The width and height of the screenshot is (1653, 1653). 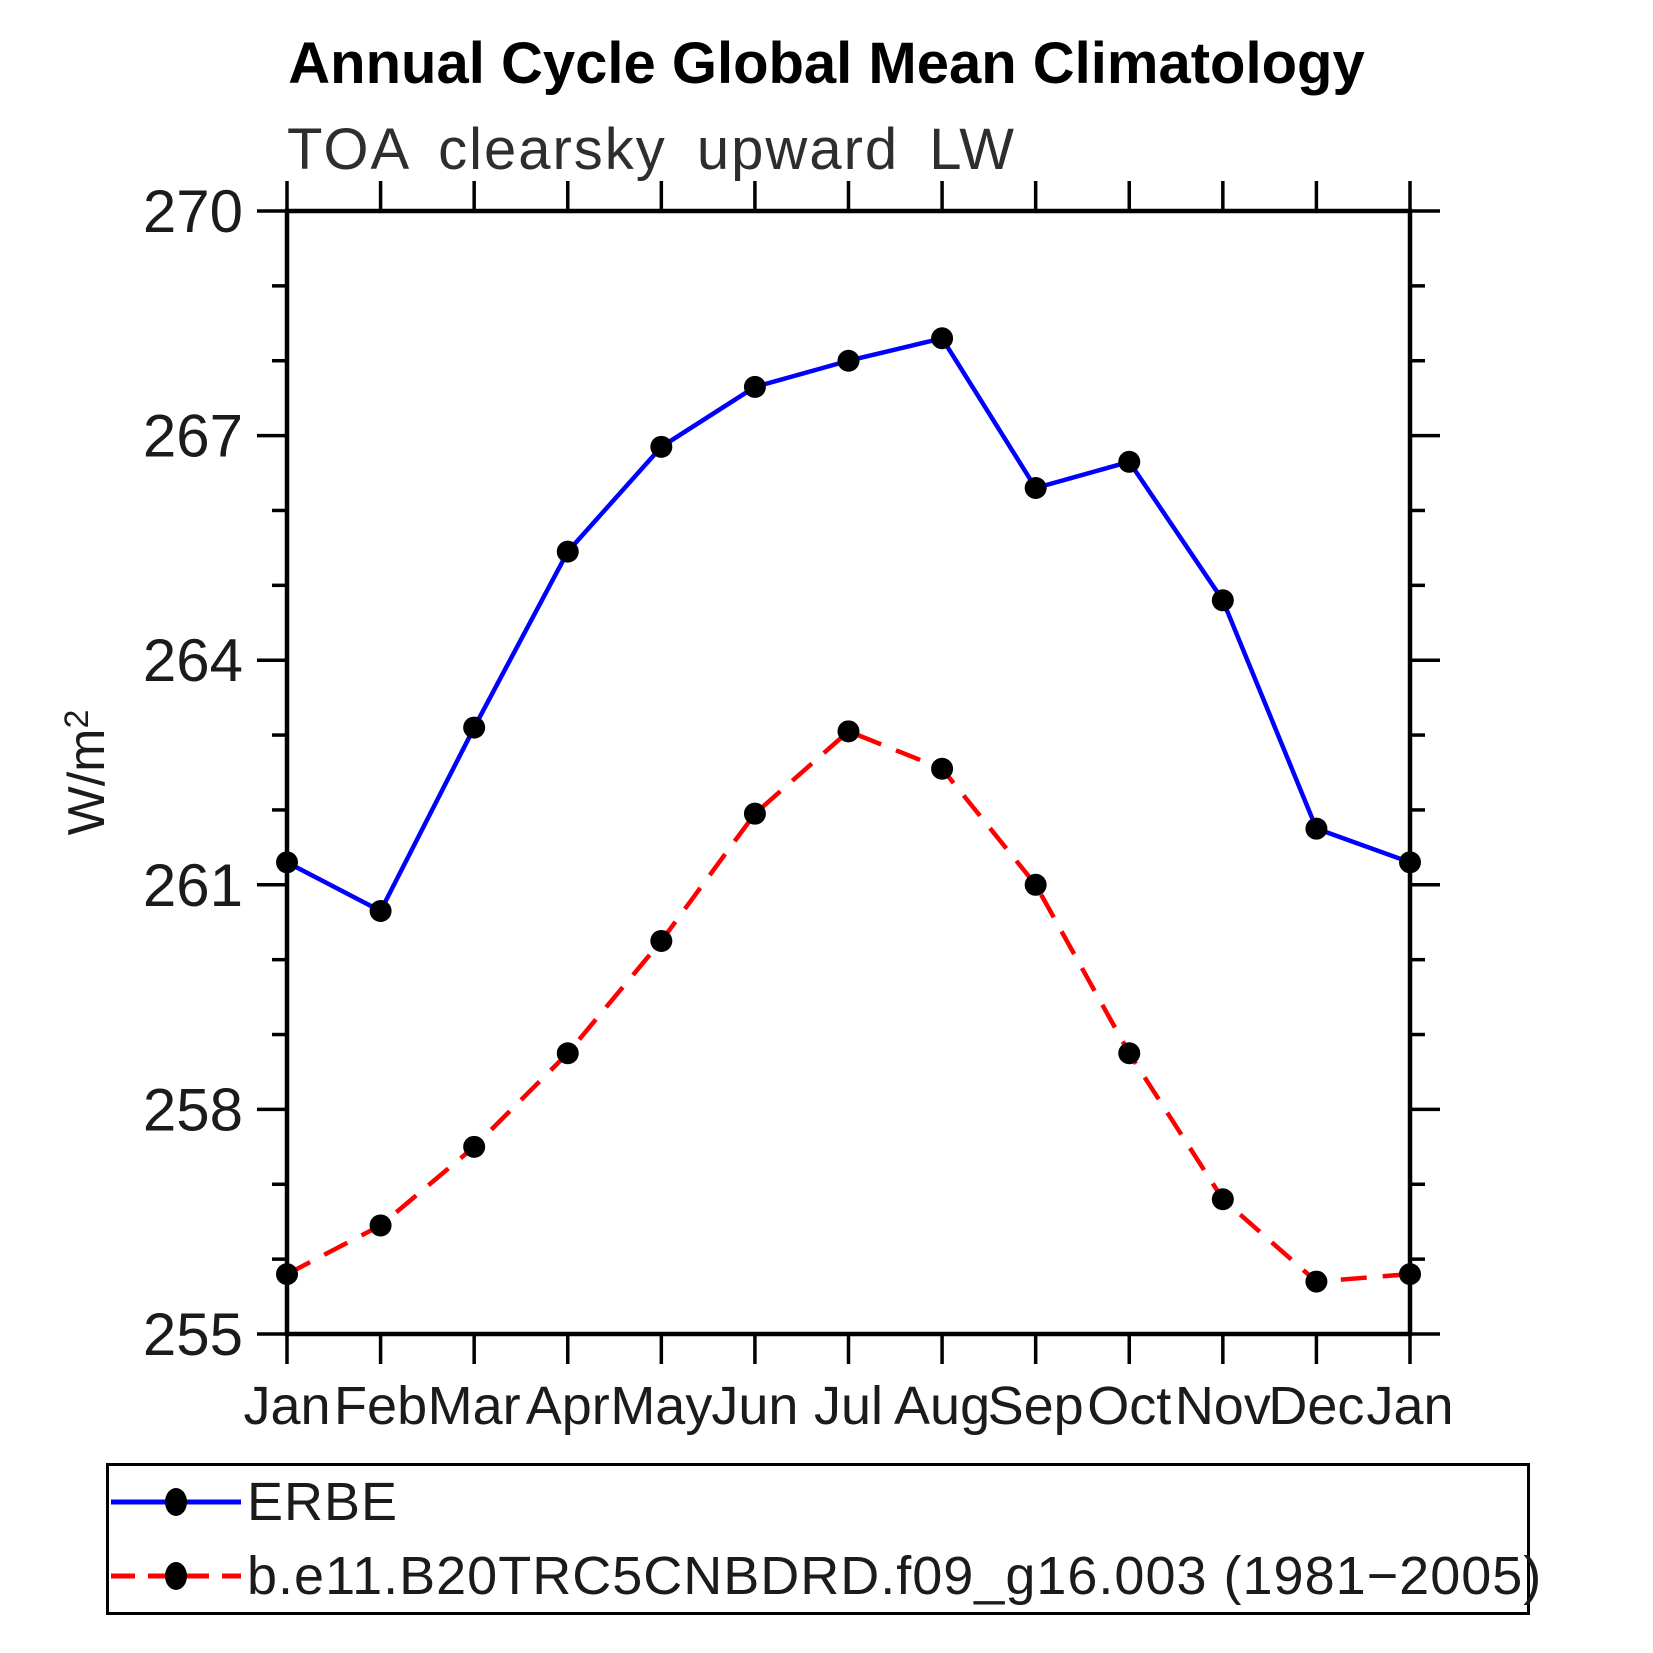 What do you see at coordinates (176, 1502) in the screenshot?
I see `erbe-line-sample-icon` at bounding box center [176, 1502].